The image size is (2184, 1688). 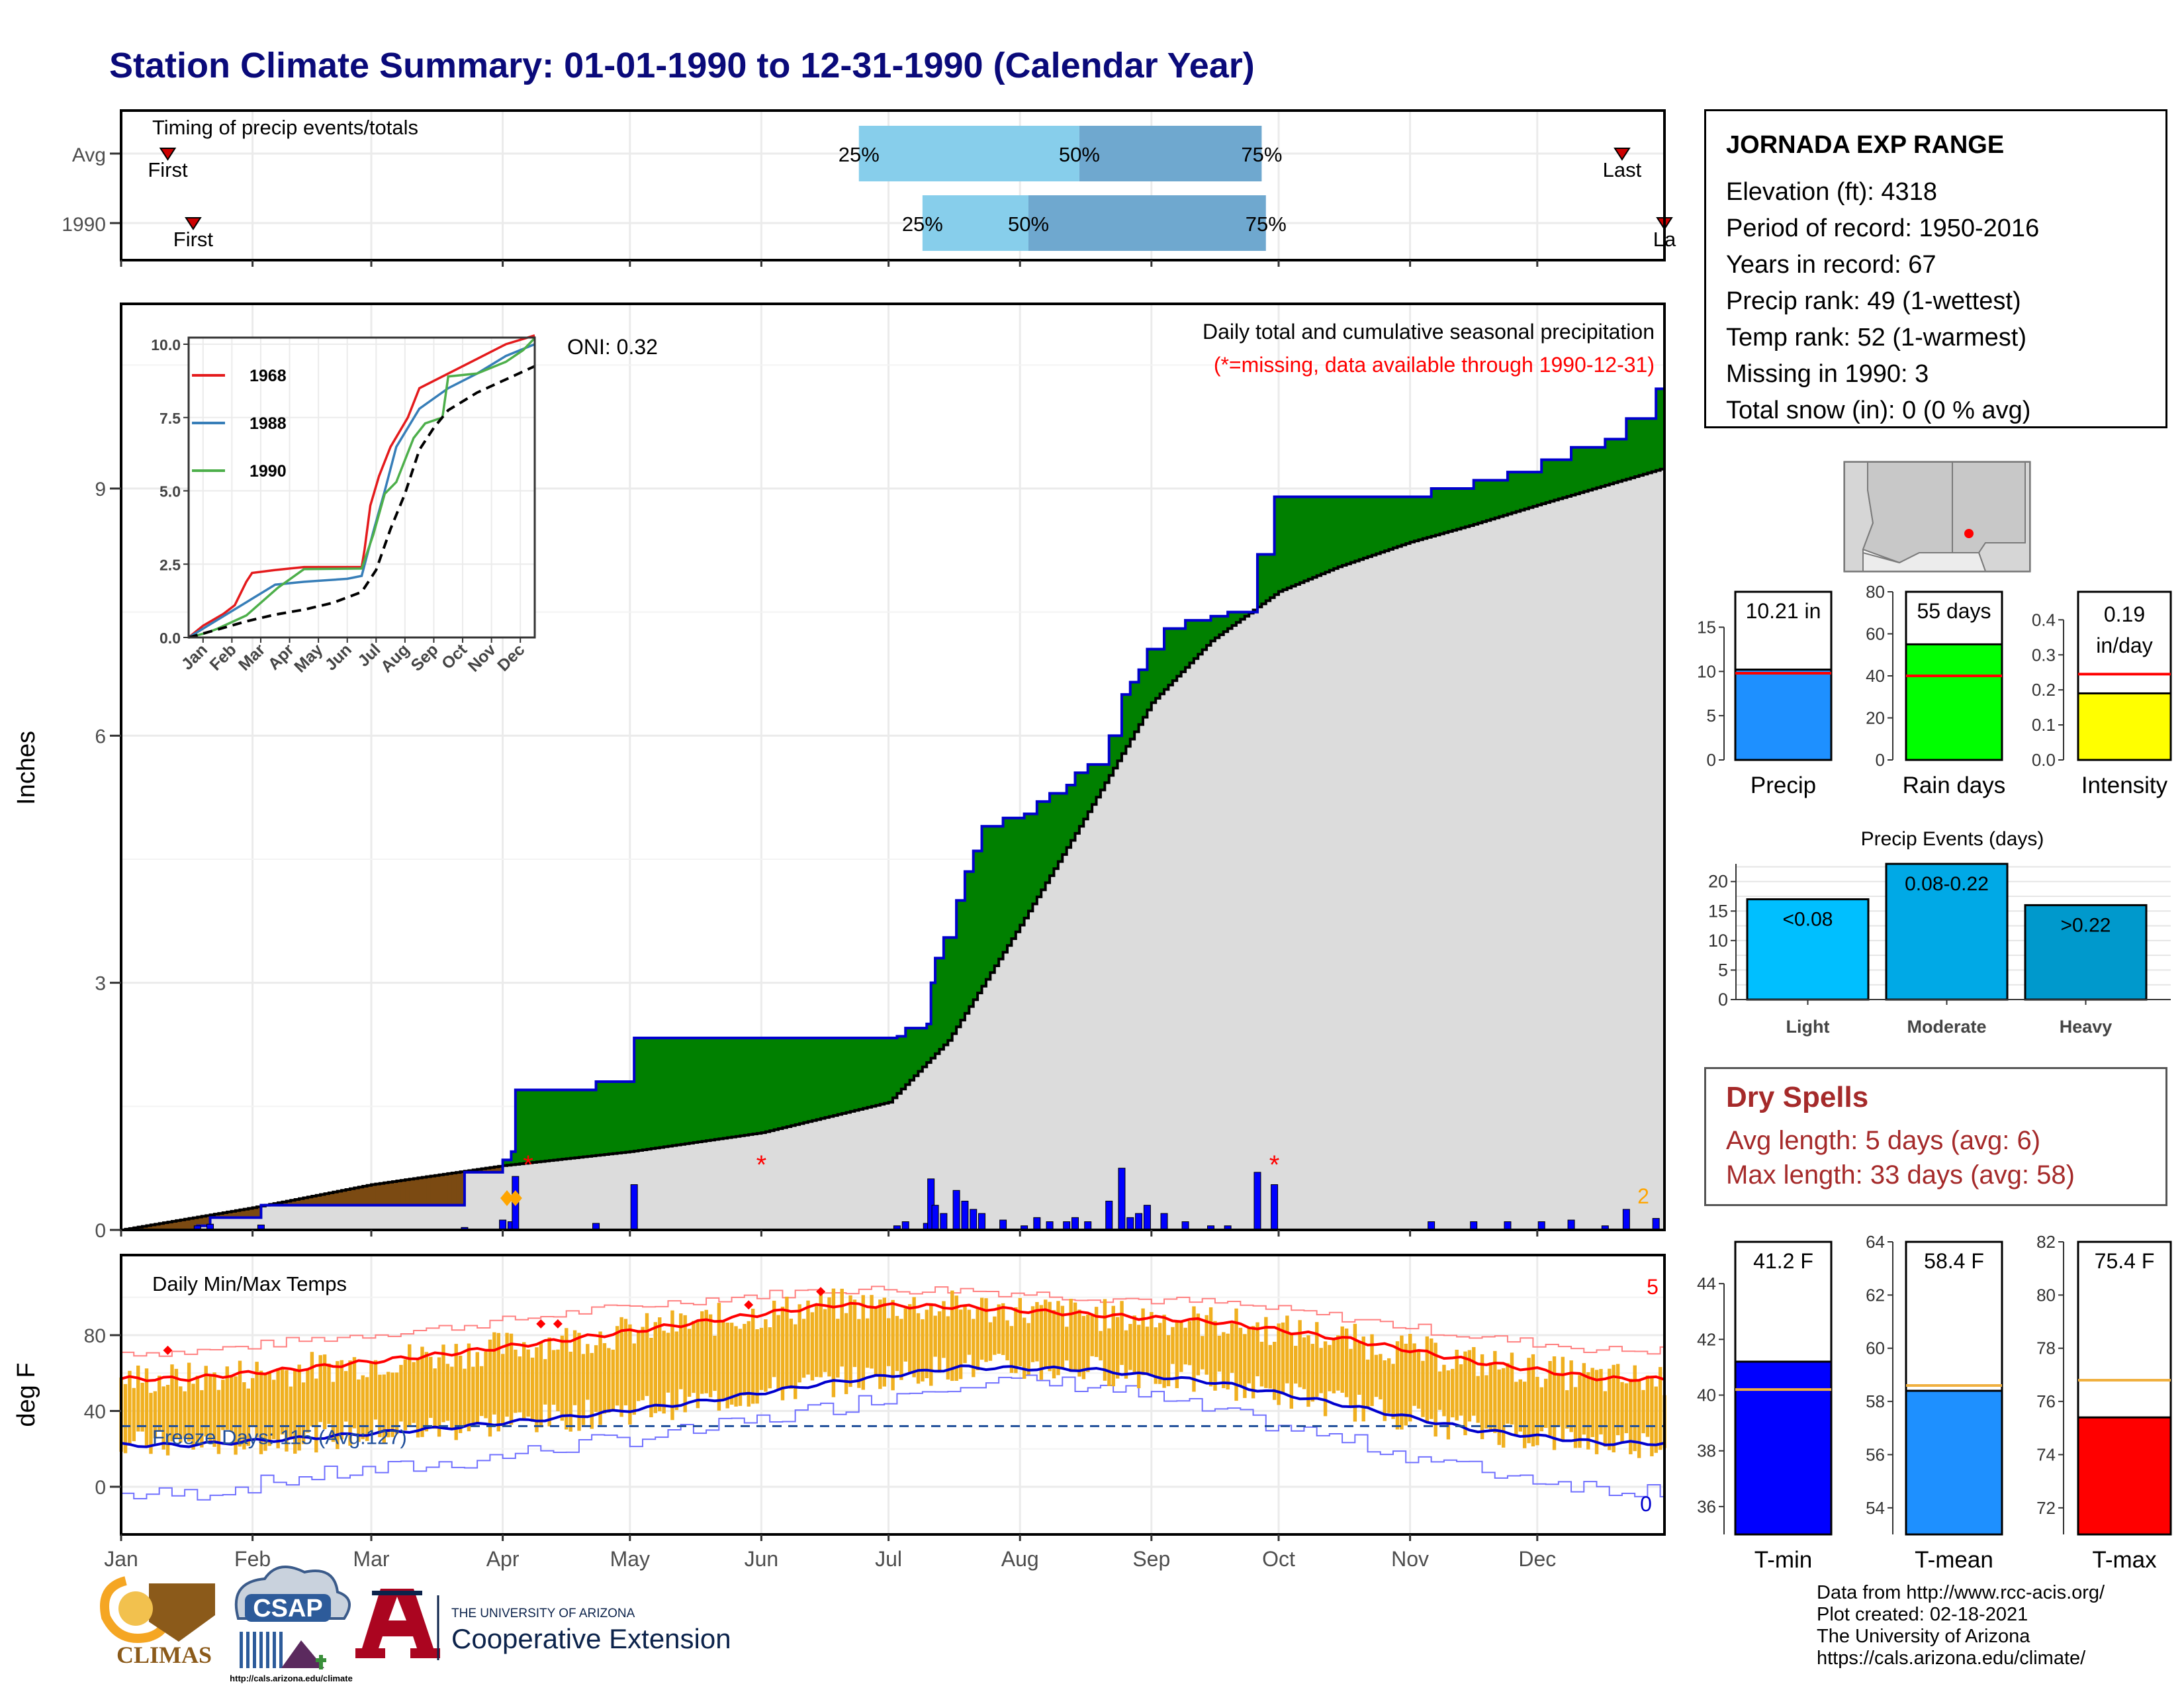 I want to click on gauge-y-tick-label: 40, so click(x=1875, y=676).